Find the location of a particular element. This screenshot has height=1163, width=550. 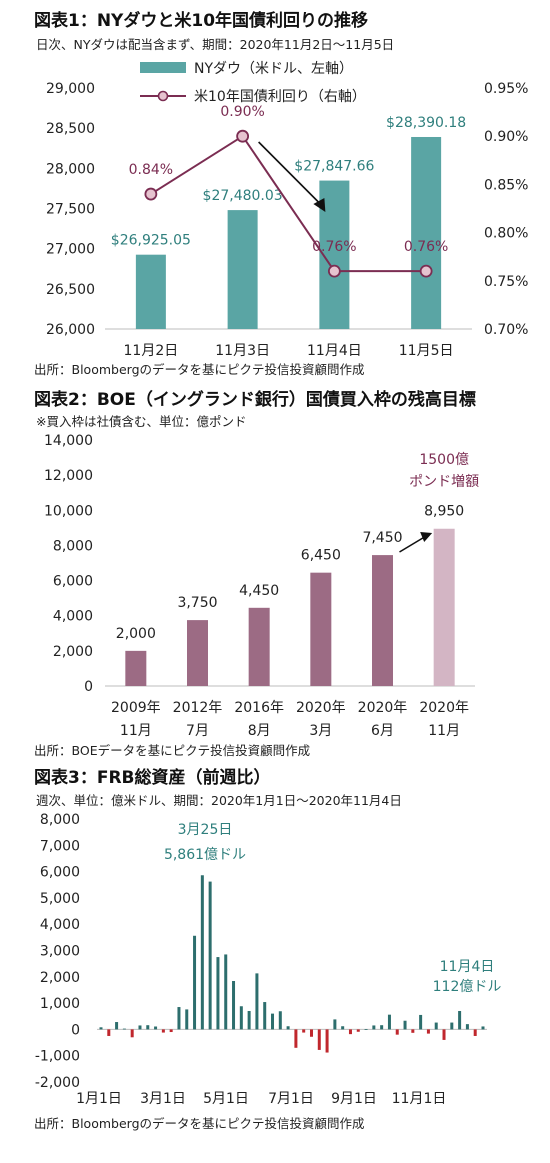

x-tick-label: 6月 is located at coordinates (382, 731).